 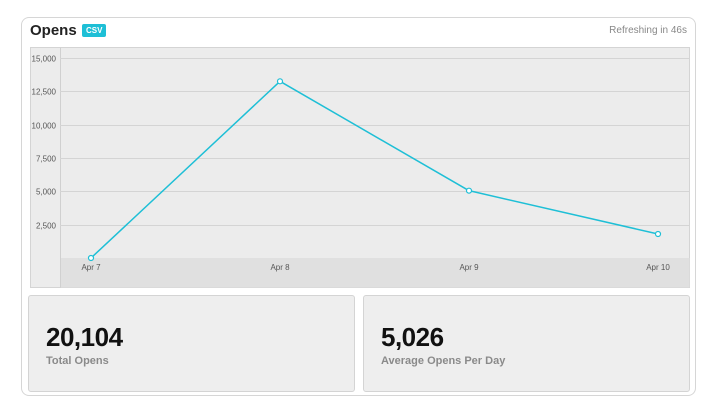 I want to click on card-title: Opens, so click(x=53, y=30).